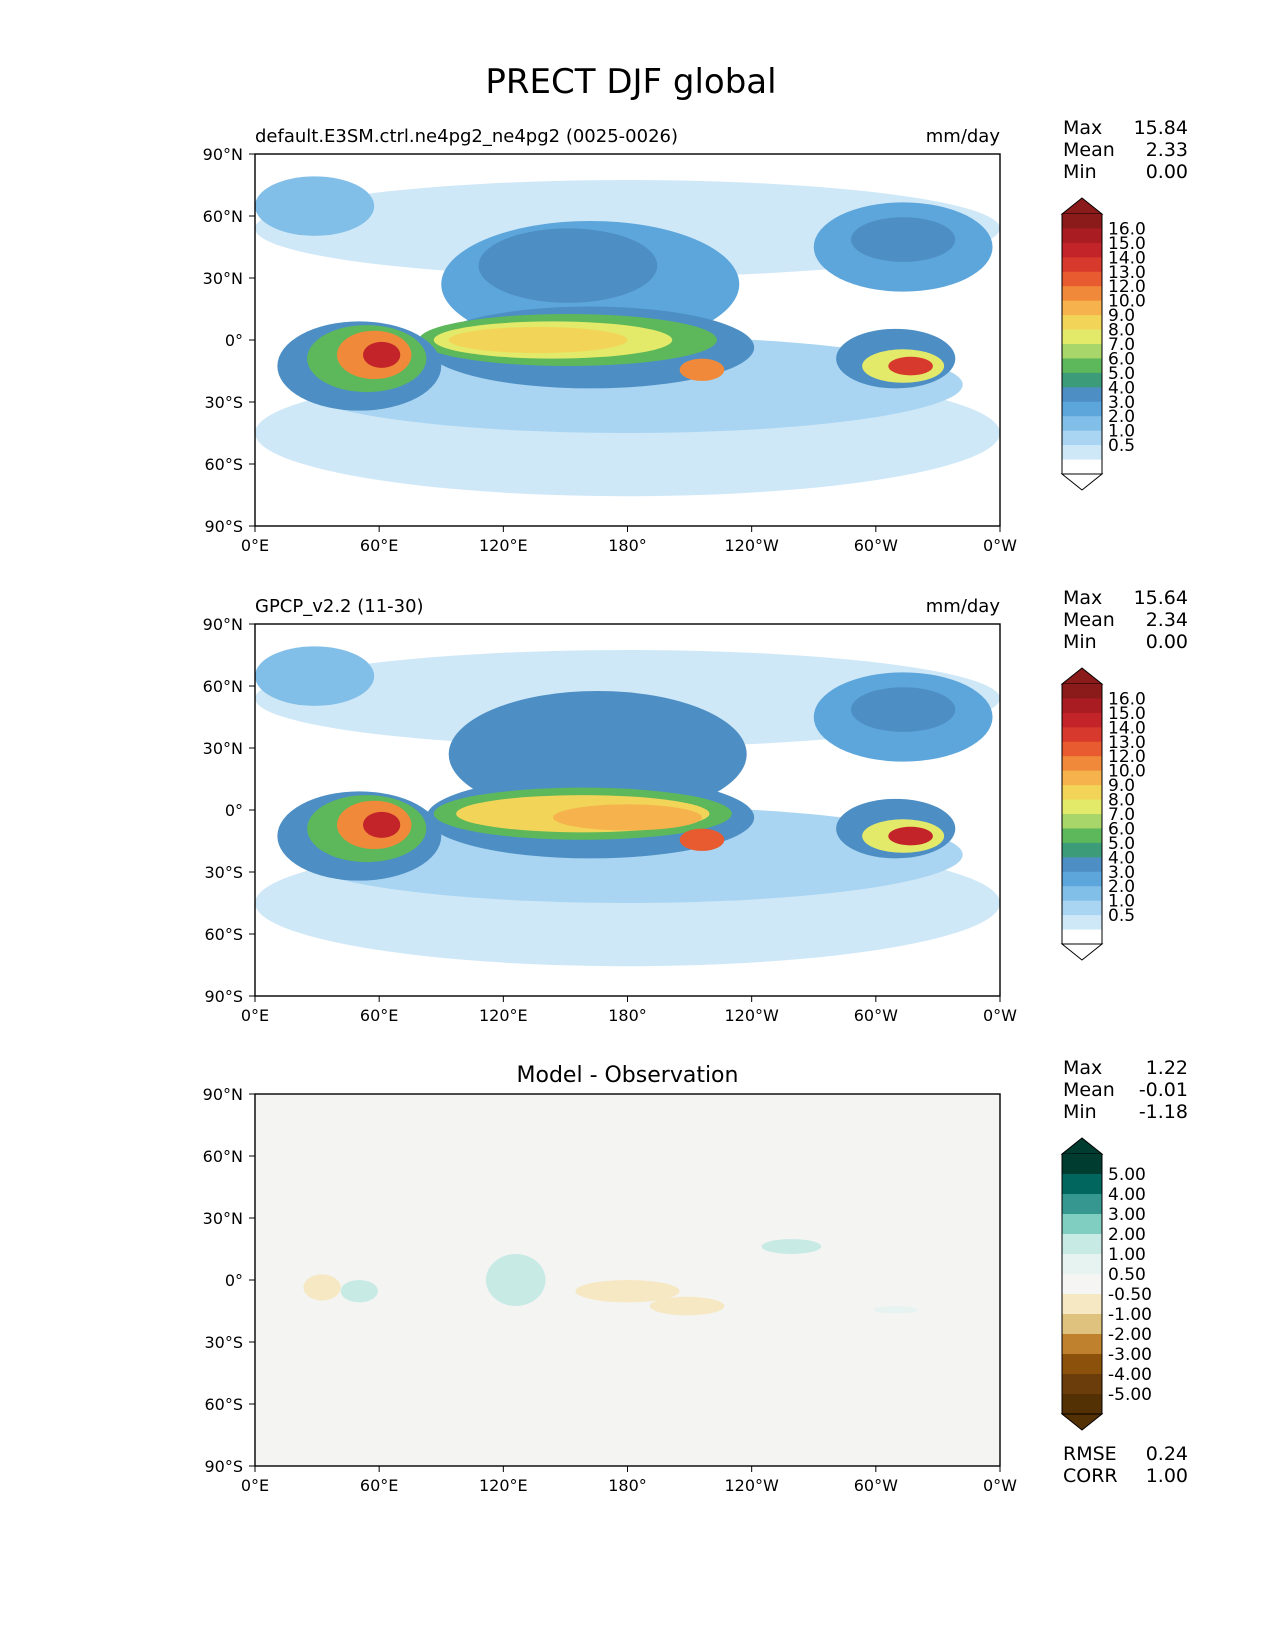 The width and height of the screenshot is (1275, 1650). I want to click on colorbar-tick-label: 16.0, so click(1127, 229).